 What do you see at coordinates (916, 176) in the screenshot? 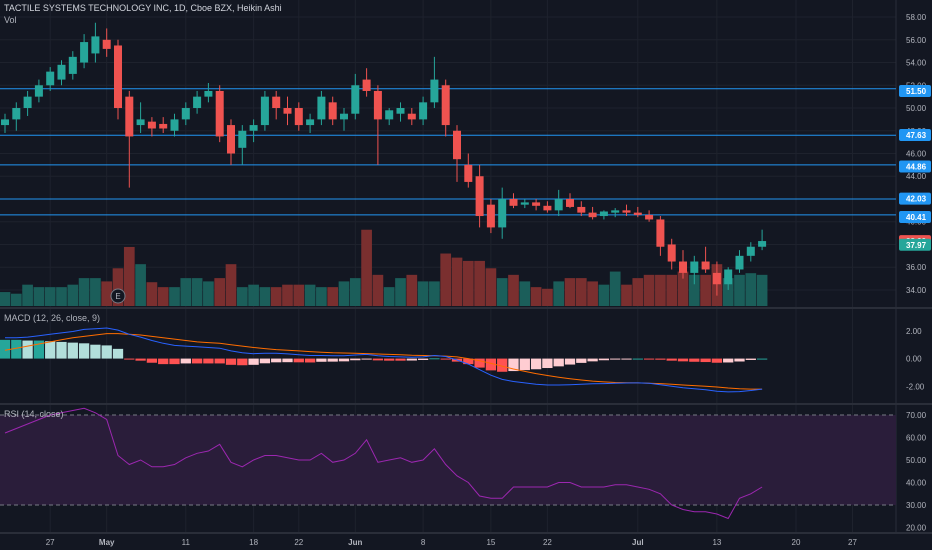
I see `price-tick-label: 44.00` at bounding box center [916, 176].